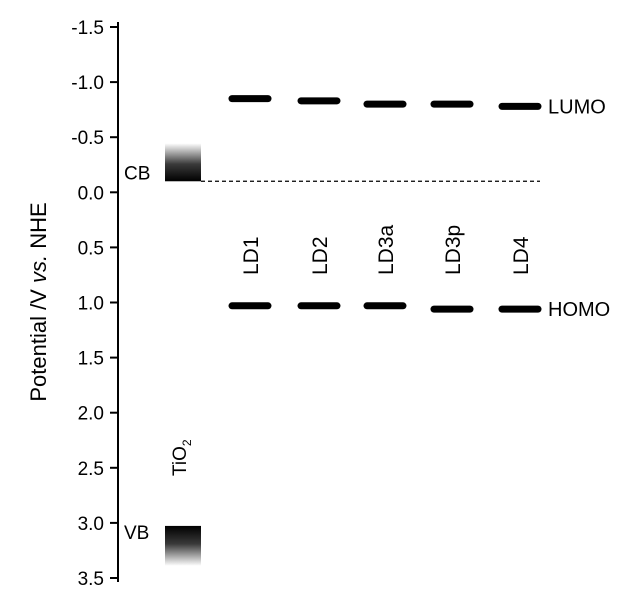 The image size is (637, 592). I want to click on y-axis-title: Potential /V vs. NHE, so click(38, 301).